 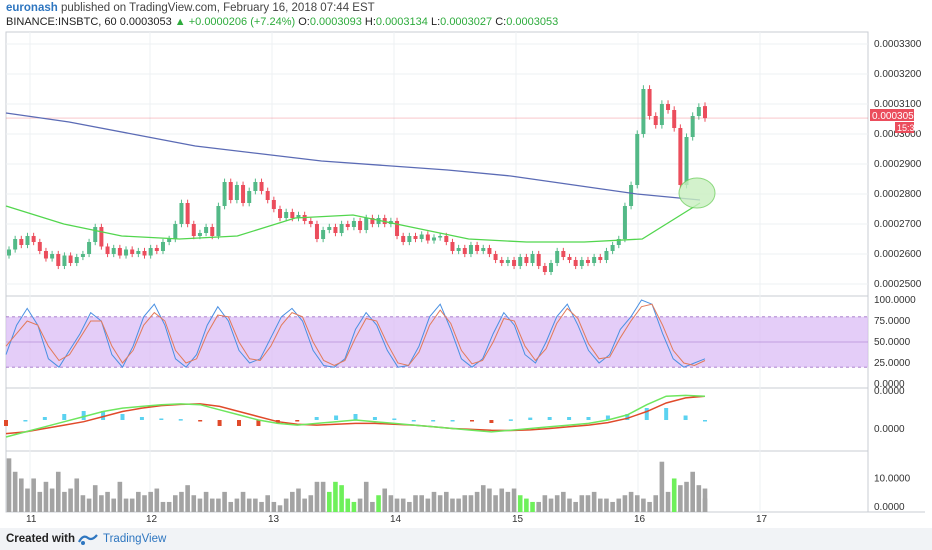 I want to click on tradingview-link: TradingView, so click(x=135, y=539).